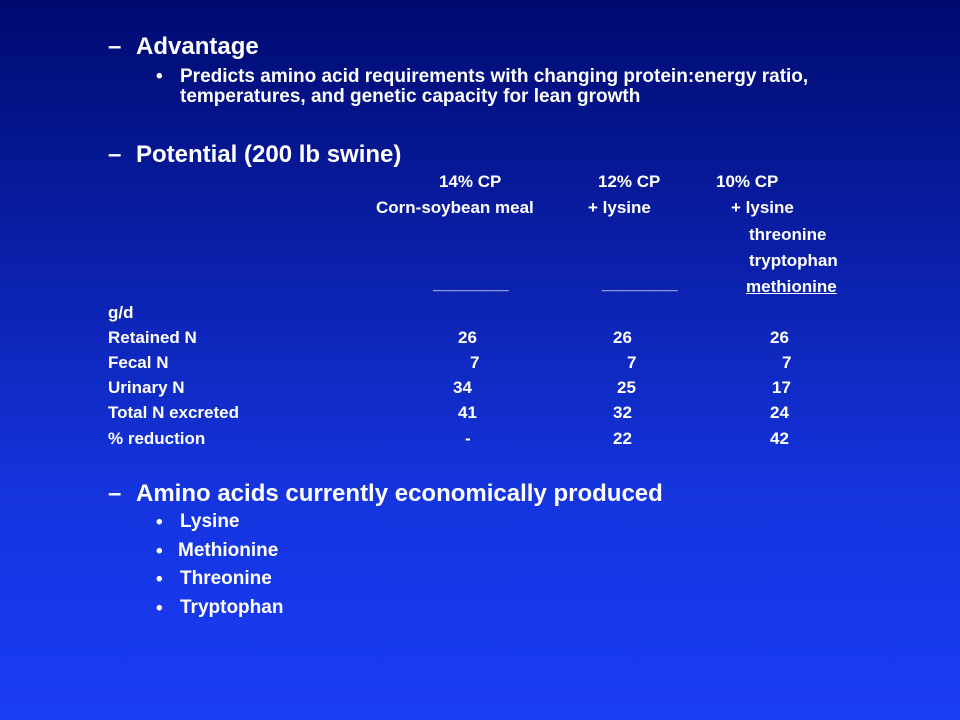  Describe the element at coordinates (226, 578) in the screenshot. I see `amino-acid-item: Threonine` at that location.